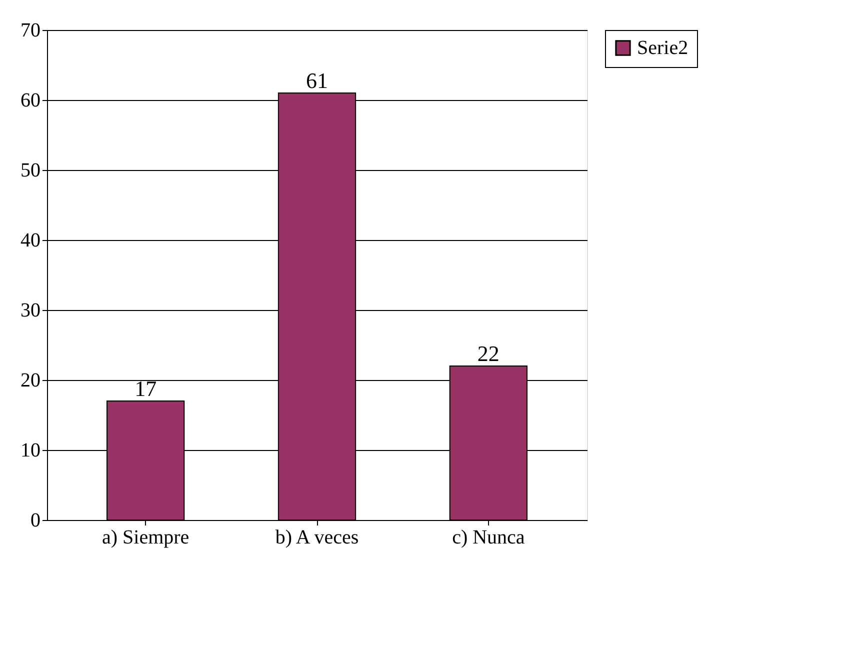  What do you see at coordinates (30, 241) in the screenshot?
I see `y-tick-label: 40` at bounding box center [30, 241].